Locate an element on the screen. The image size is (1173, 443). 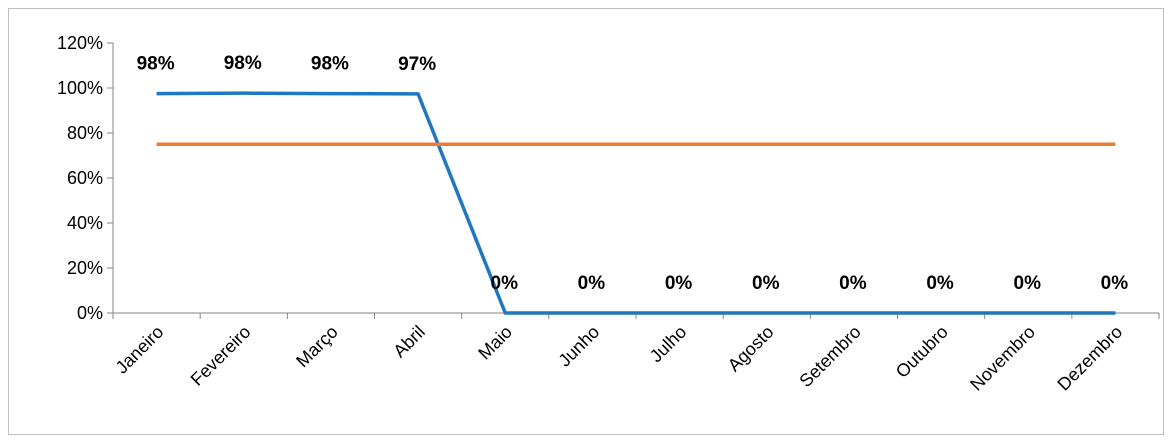
x-tick-label: Junho is located at coordinates (578, 346).